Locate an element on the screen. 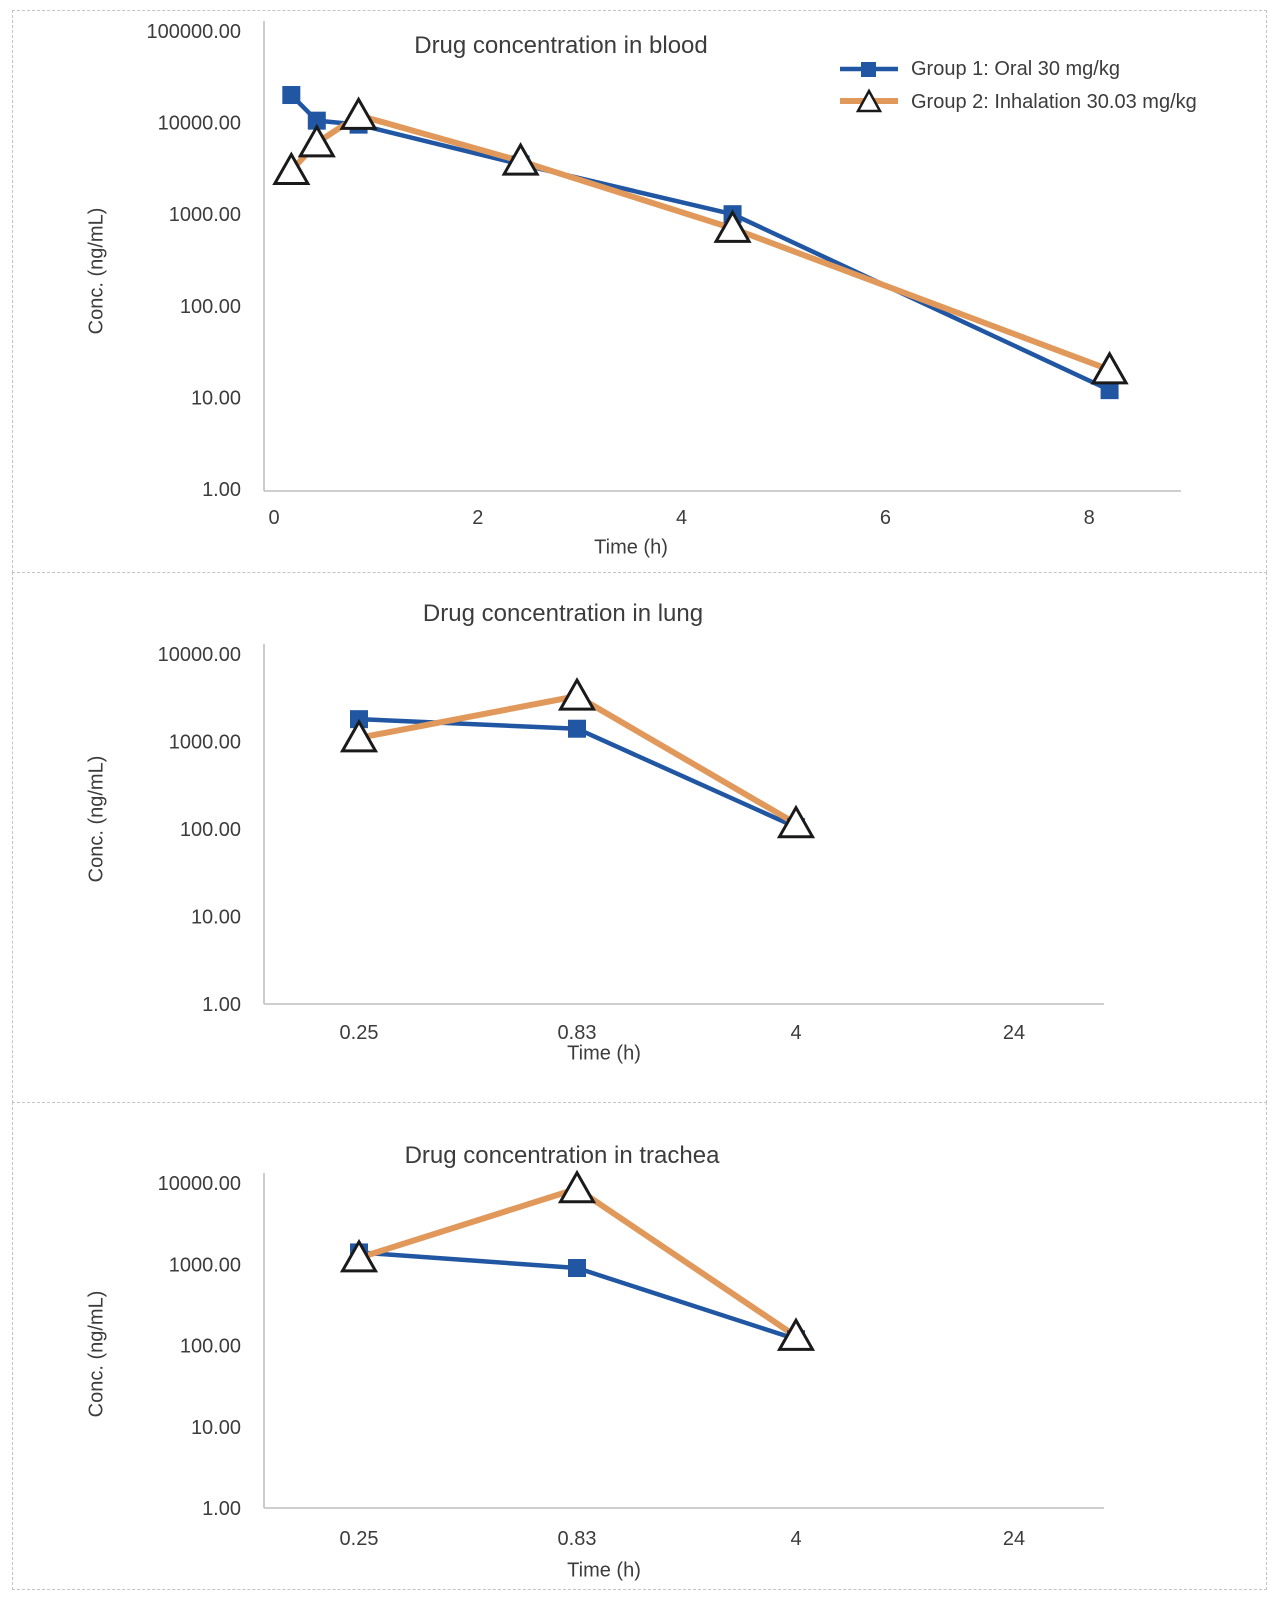  group1-line-square-icon is located at coordinates (869, 69).